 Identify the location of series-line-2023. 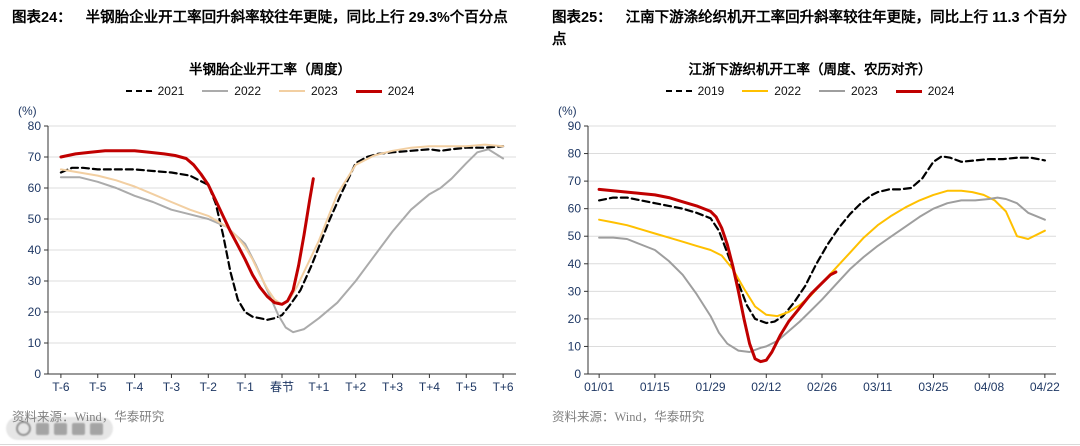
(822, 274).